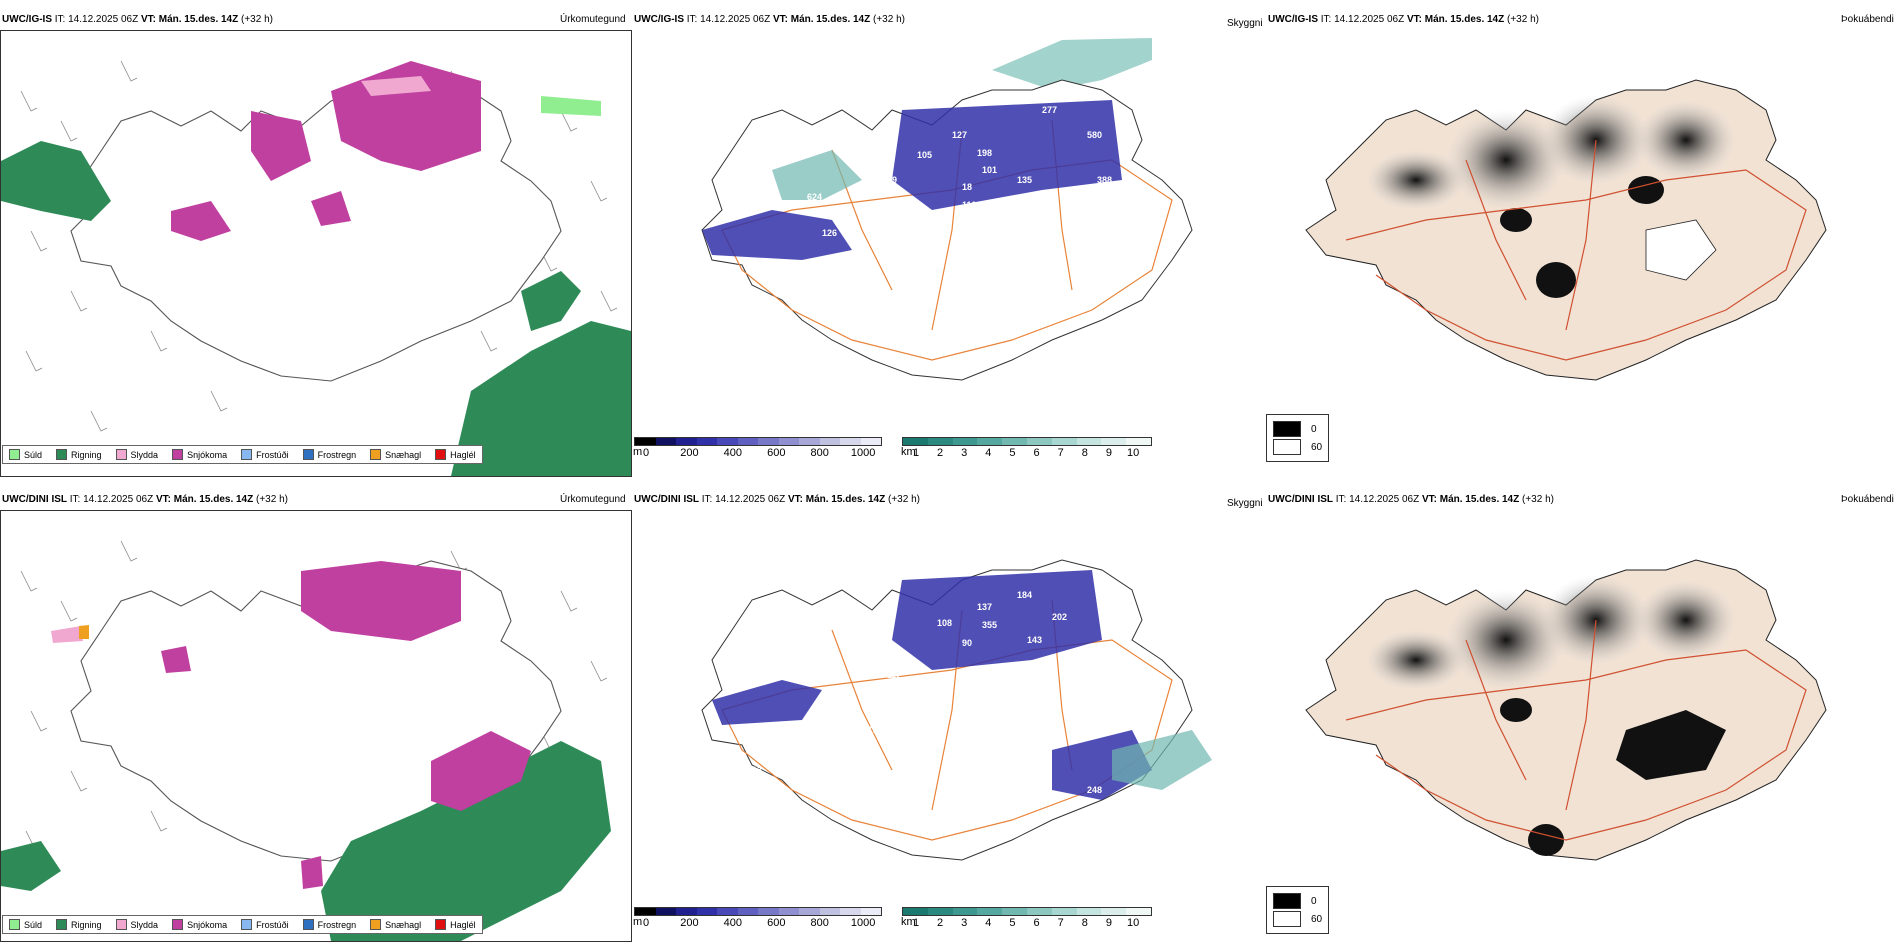 This screenshot has height=952, width=1900. Describe the element at coordinates (79, 454) in the screenshot. I see `legend-item: Rigning` at that location.